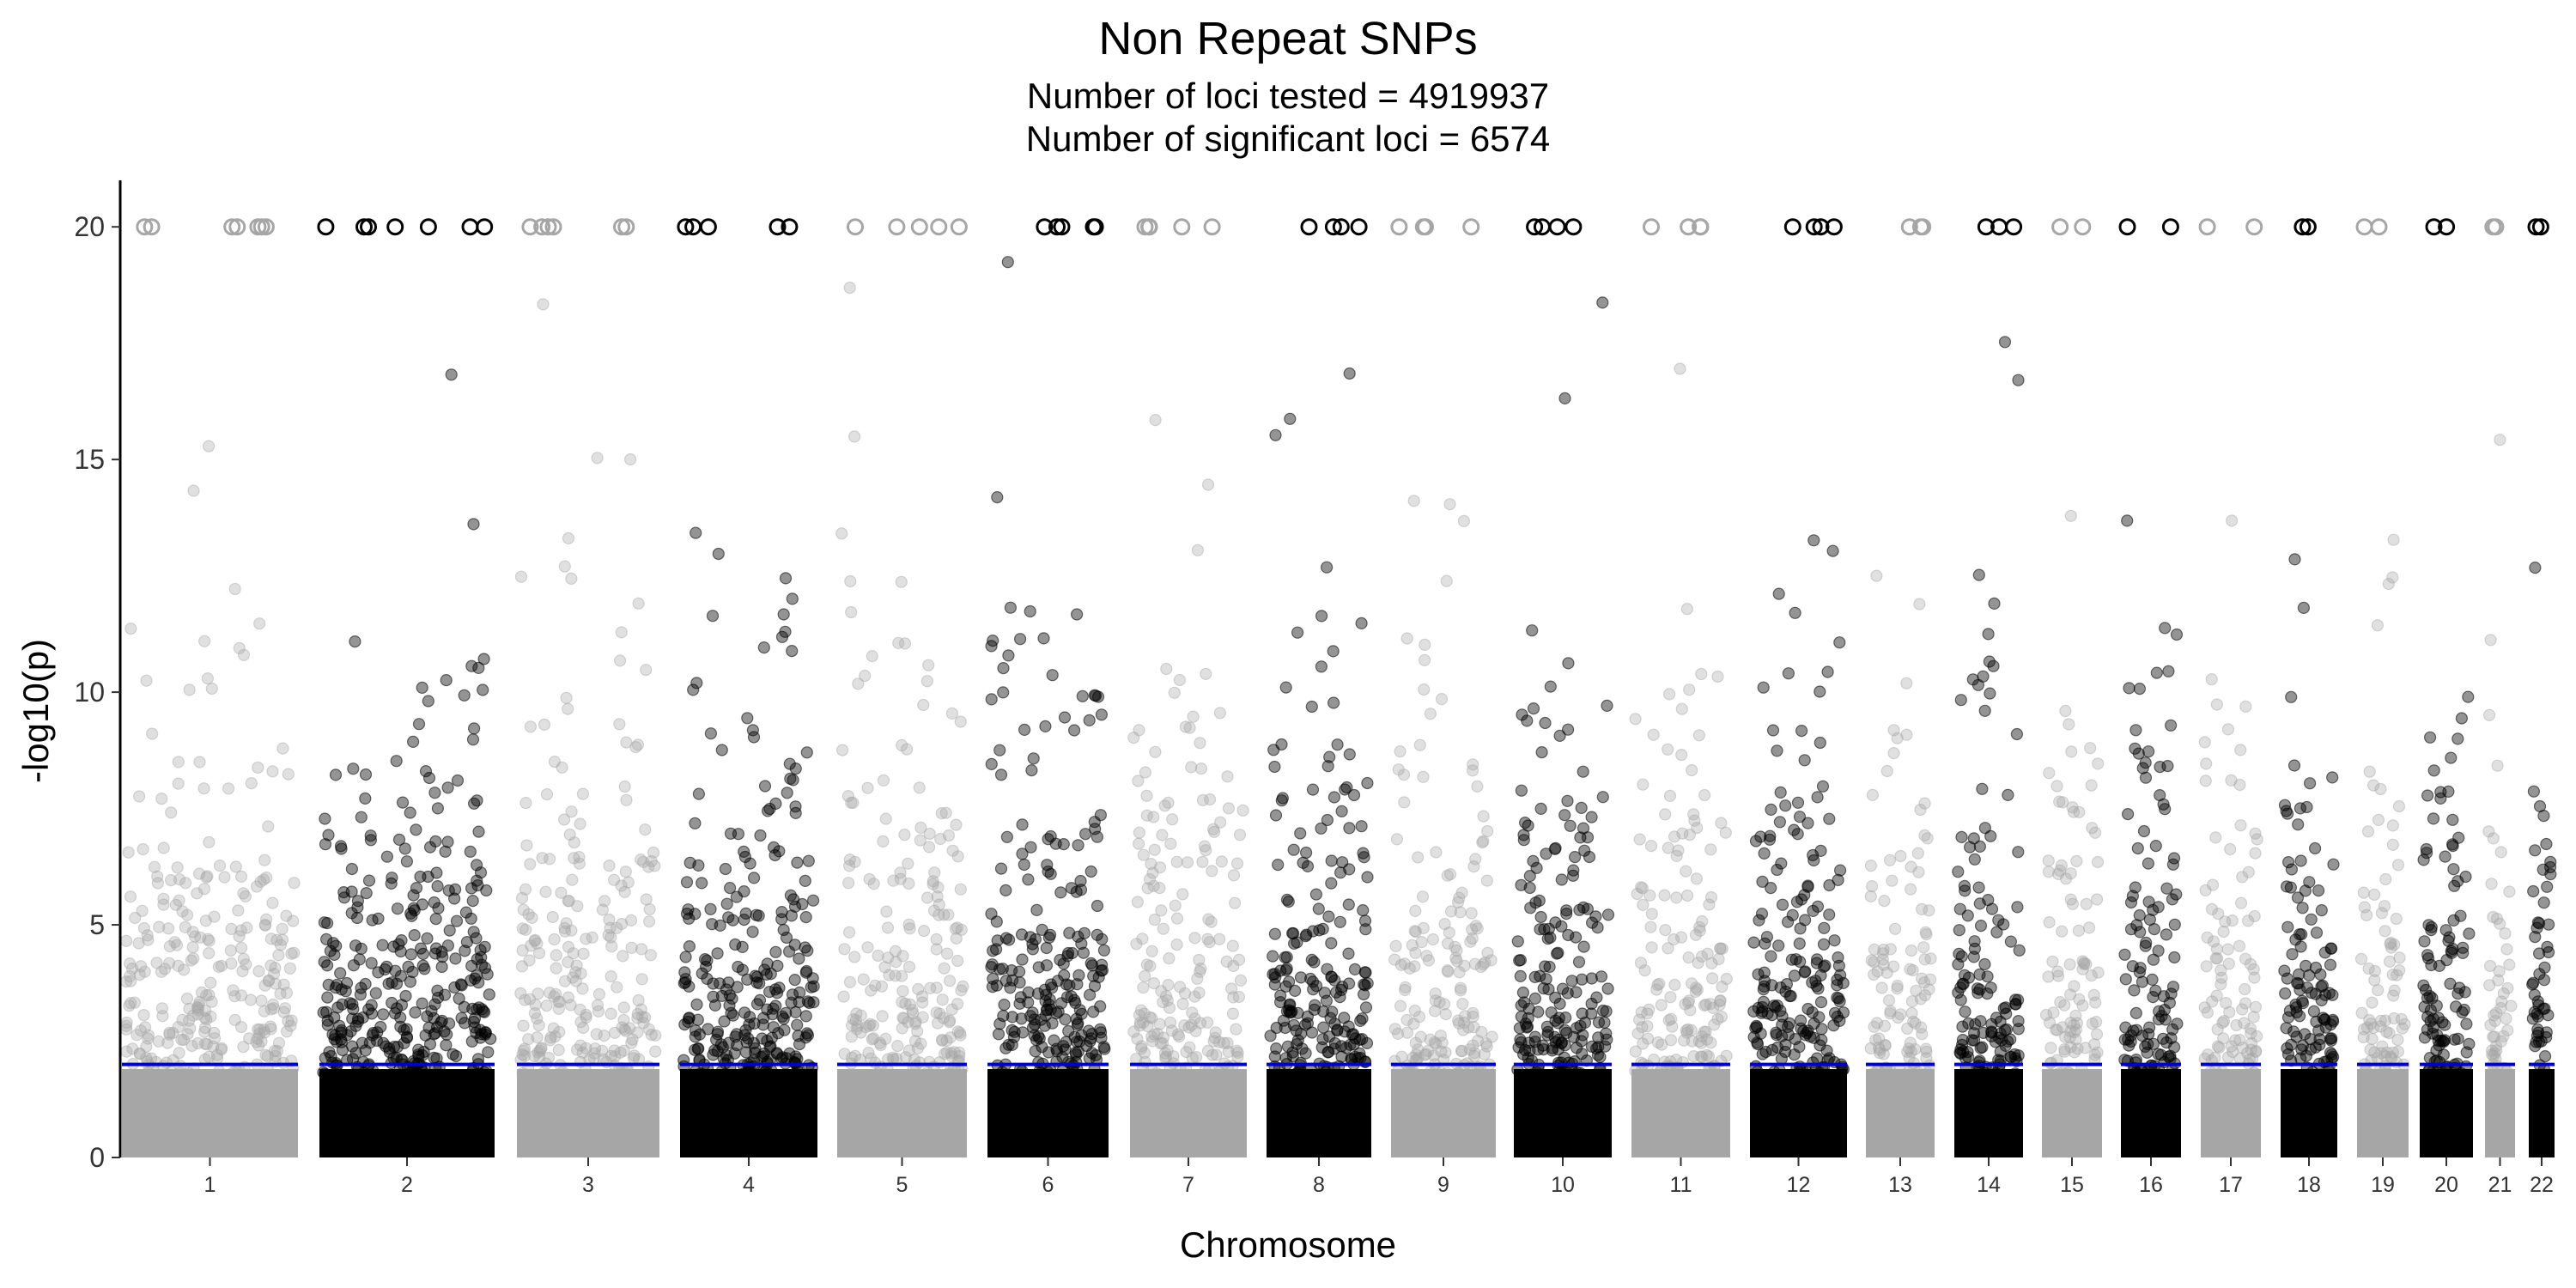 This screenshot has height=1288, width=2576. What do you see at coordinates (2231, 1185) in the screenshot?
I see `x-tick-label: 17` at bounding box center [2231, 1185].